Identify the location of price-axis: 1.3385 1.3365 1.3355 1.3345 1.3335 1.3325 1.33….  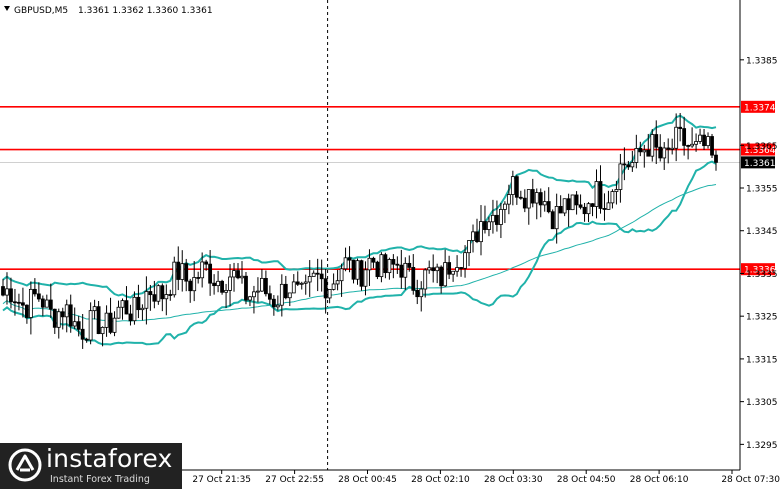
(759, 253).